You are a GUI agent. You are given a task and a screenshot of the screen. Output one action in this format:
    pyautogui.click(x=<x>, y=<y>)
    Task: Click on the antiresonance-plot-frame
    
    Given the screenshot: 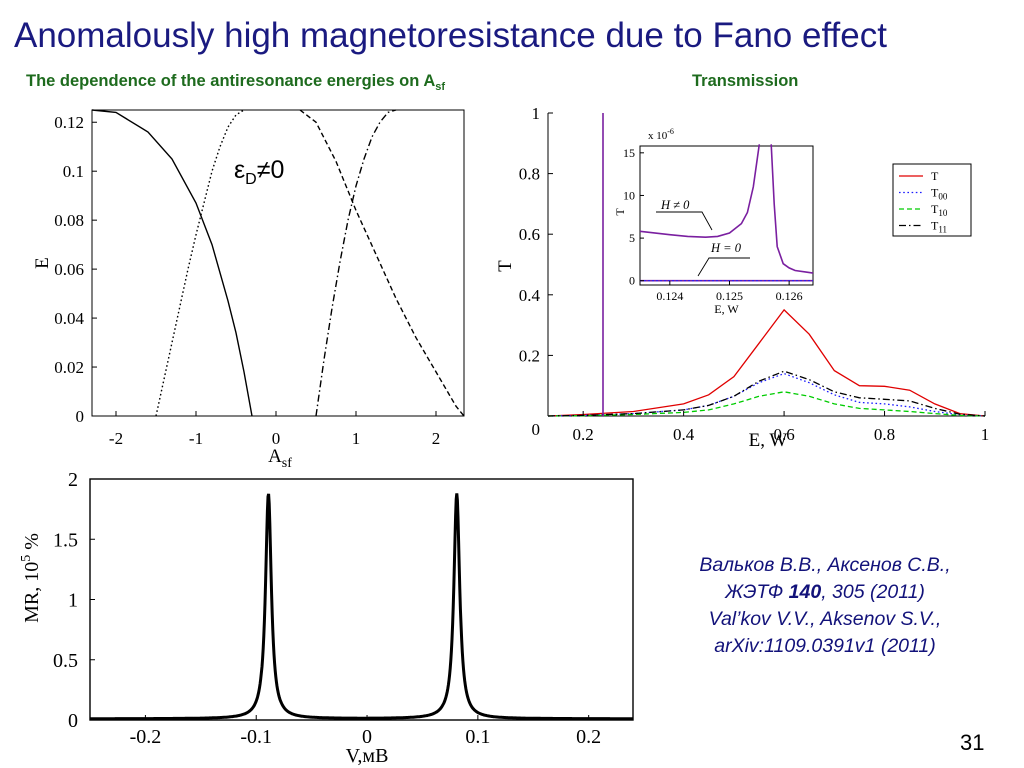 What is the action you would take?
    pyautogui.click(x=278, y=263)
    